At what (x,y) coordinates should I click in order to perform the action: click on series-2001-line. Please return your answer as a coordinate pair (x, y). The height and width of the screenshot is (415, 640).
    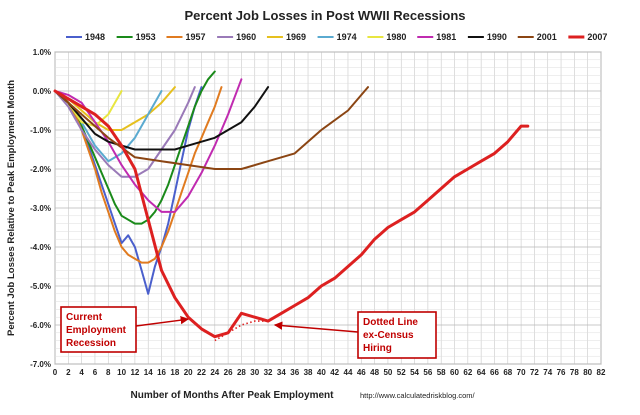
    Looking at the image, I should click on (211, 128).